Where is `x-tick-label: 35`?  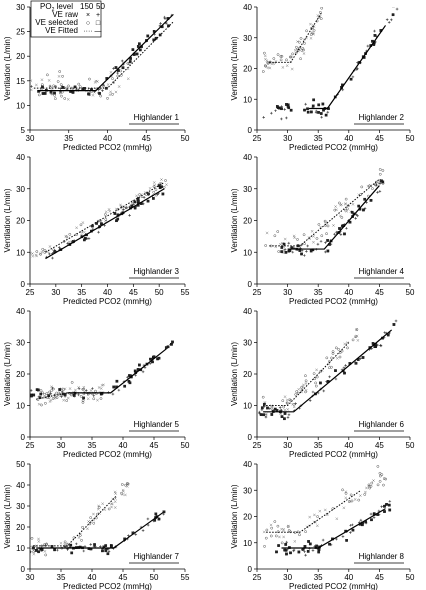 x-tick-label: 35 is located at coordinates (92, 445).